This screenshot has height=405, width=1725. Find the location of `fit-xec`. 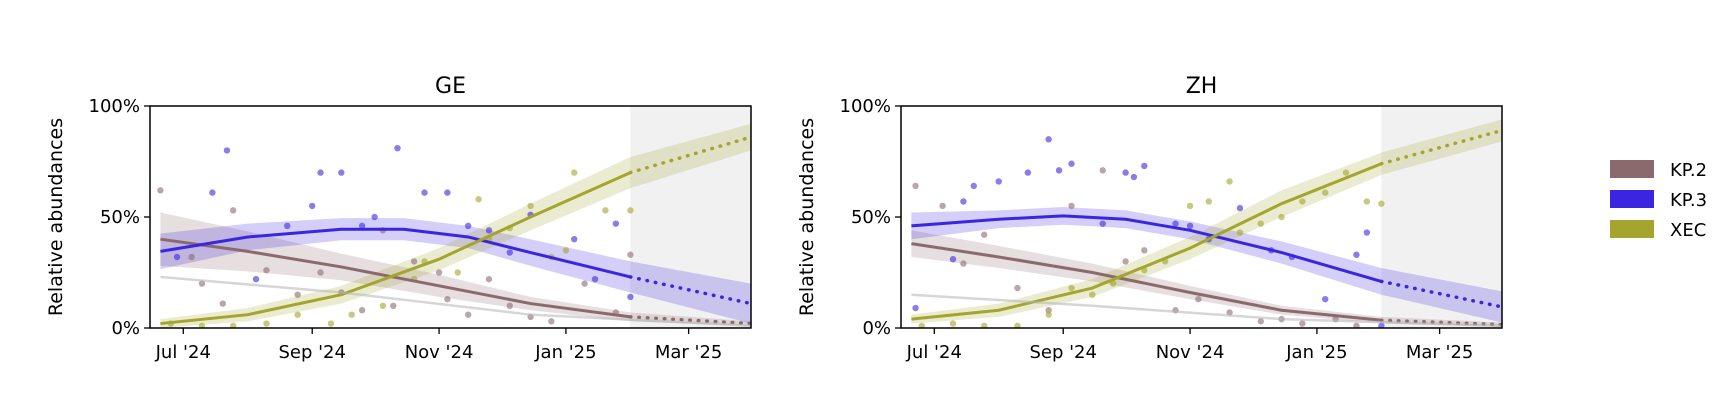

fit-xec is located at coordinates (395, 248).